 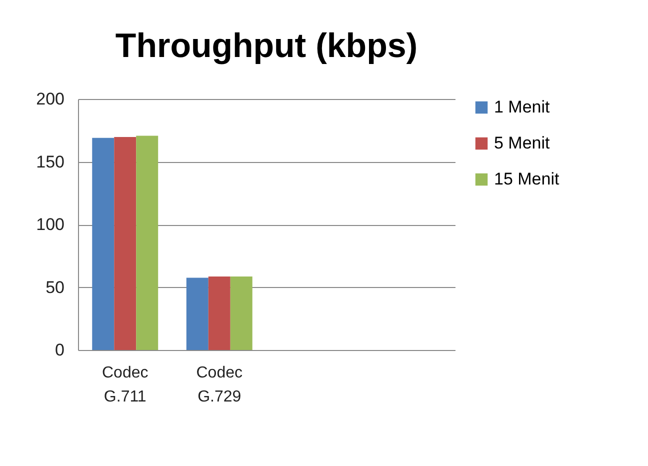 What do you see at coordinates (266, 46) in the screenshot?
I see `chart-title: Throughput (kbps)` at bounding box center [266, 46].